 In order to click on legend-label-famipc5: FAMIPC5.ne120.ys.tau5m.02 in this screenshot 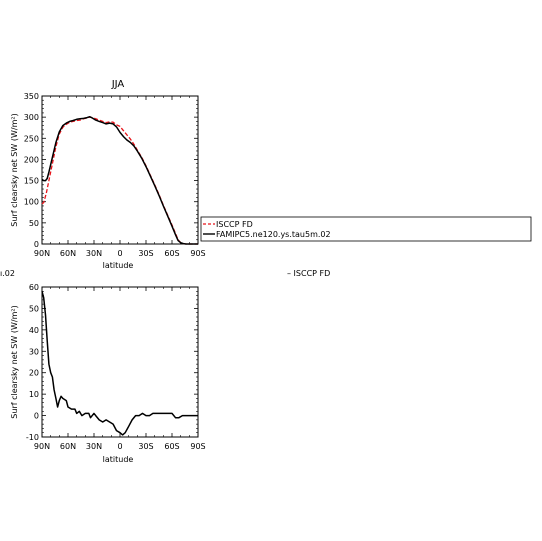, I will do `click(273, 234)`.